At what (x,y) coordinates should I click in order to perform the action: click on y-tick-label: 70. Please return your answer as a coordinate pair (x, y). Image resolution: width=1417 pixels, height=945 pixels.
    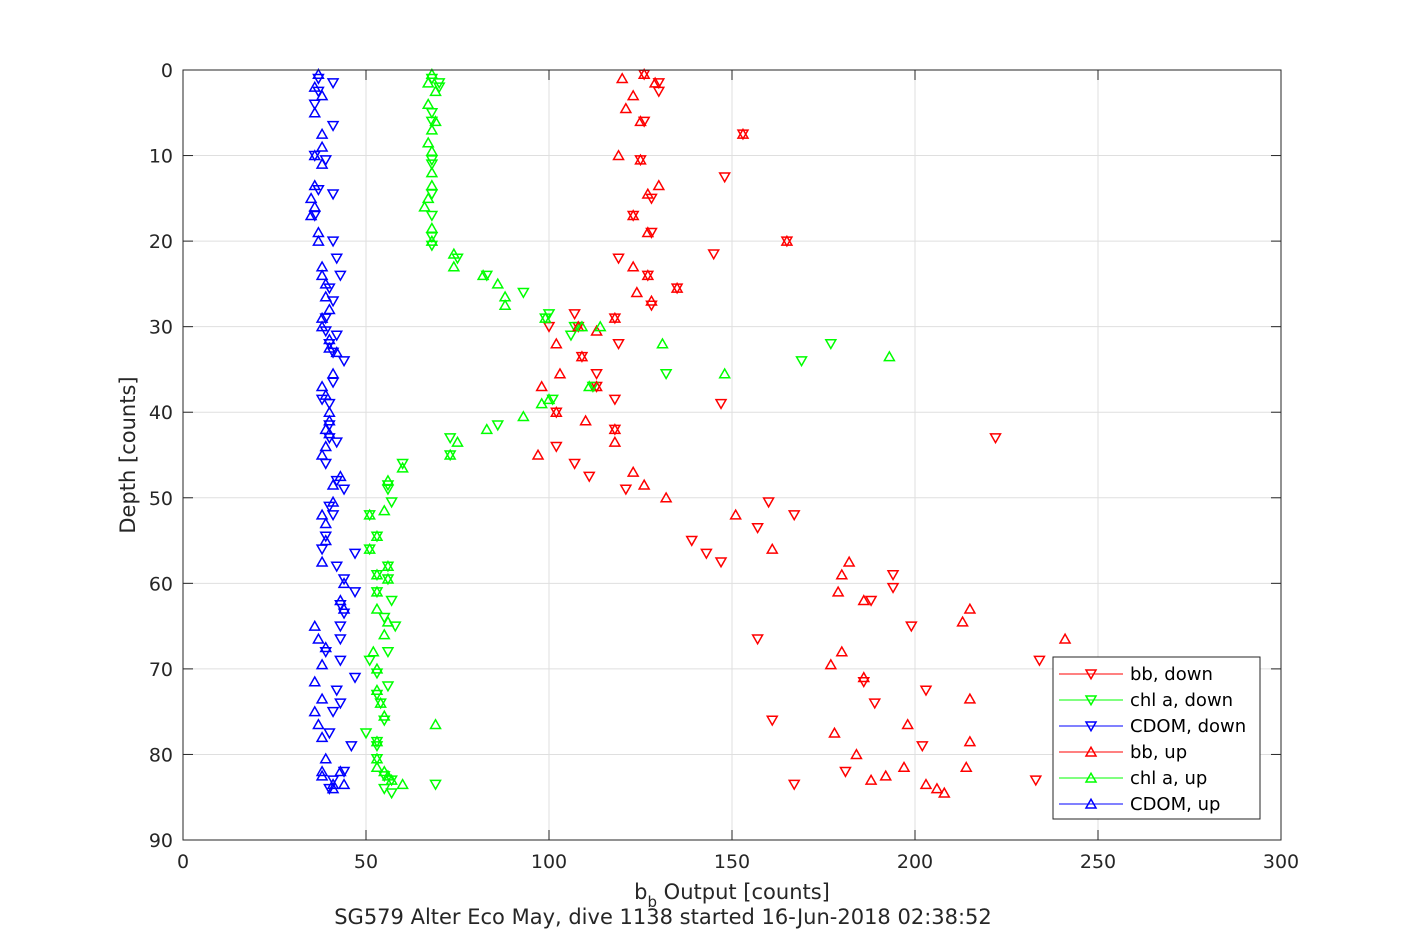
    Looking at the image, I should click on (161, 670).